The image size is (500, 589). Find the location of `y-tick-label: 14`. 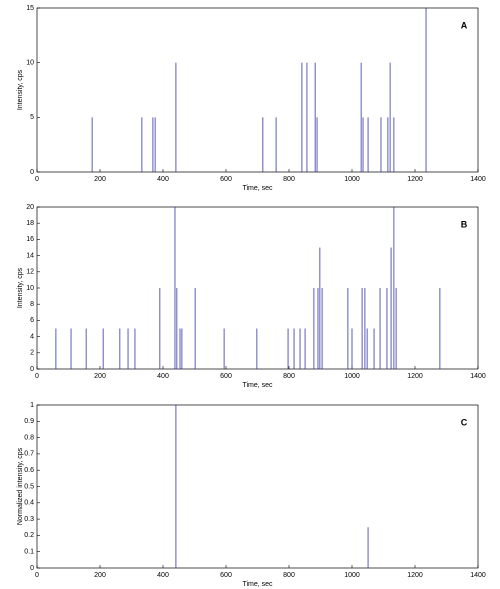

y-tick-label: 14 is located at coordinates (30, 255).